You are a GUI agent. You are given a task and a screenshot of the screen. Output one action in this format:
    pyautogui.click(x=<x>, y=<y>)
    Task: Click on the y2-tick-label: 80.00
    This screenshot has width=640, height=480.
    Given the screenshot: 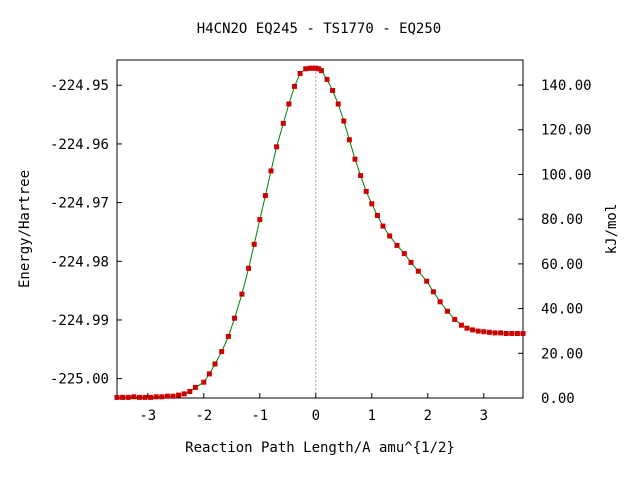 What is the action you would take?
    pyautogui.click(x=562, y=220)
    